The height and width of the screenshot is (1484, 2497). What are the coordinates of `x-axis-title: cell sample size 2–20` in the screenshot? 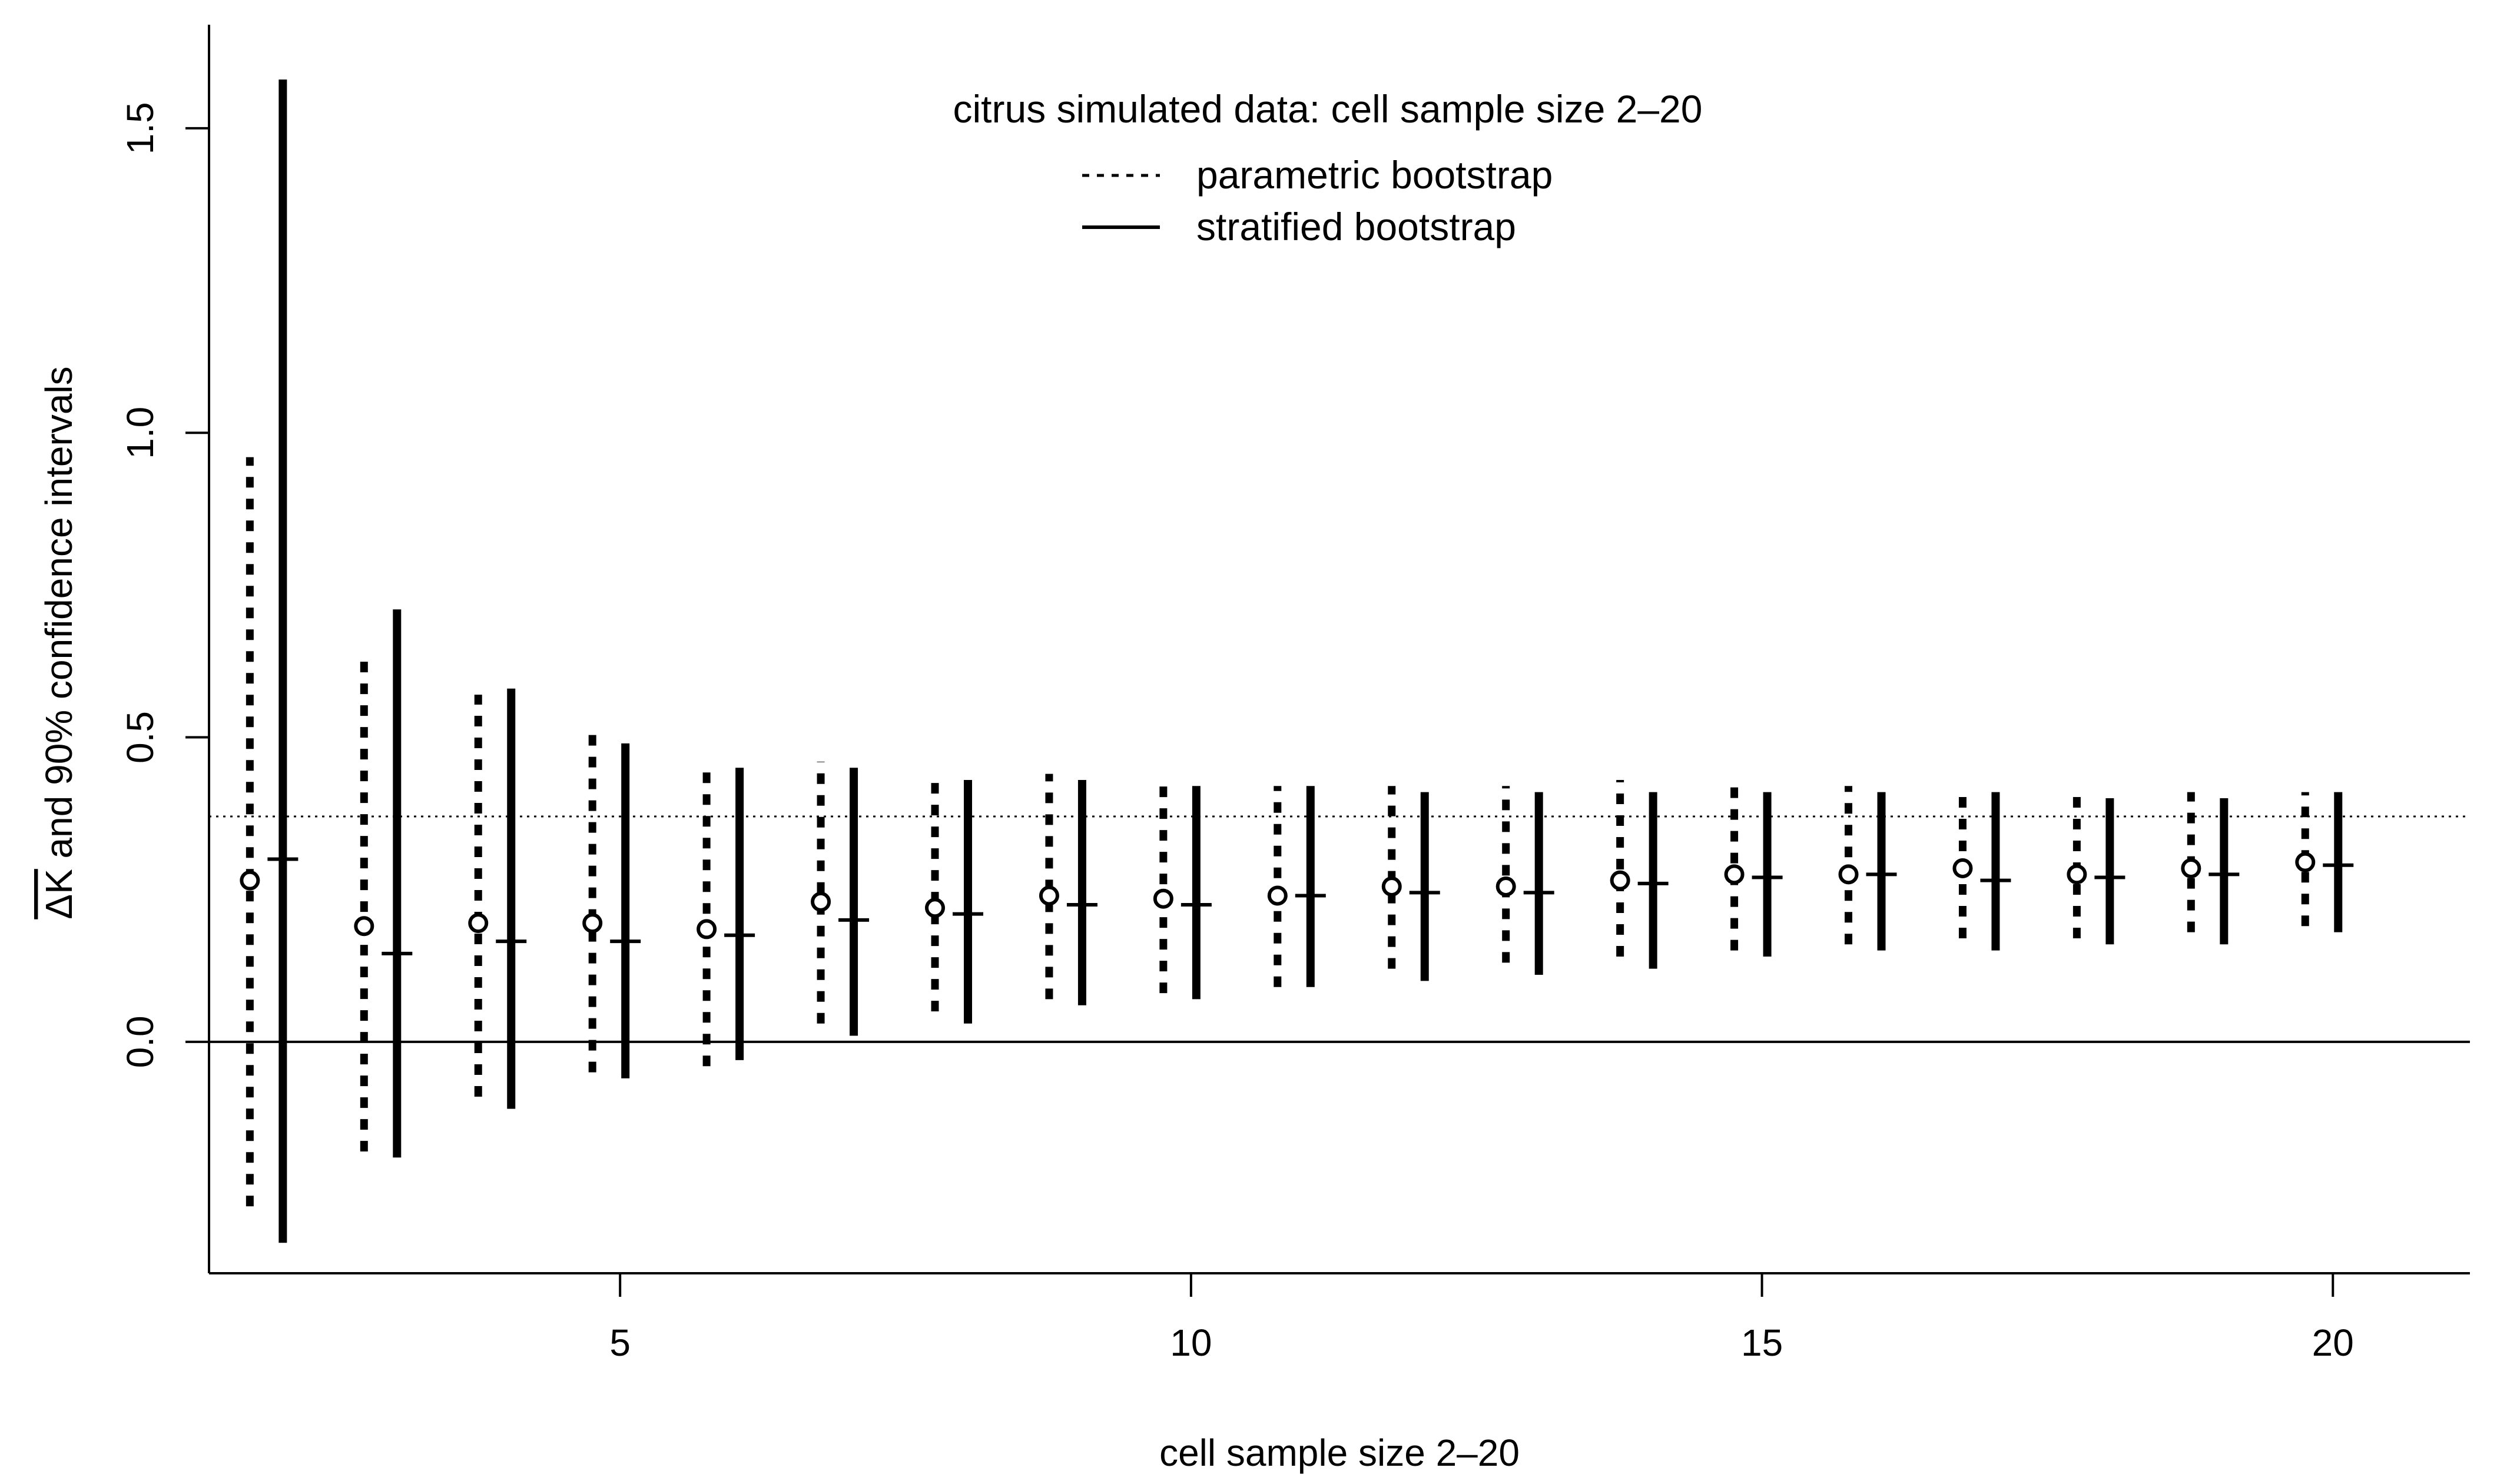 It's located at (1339, 1453).